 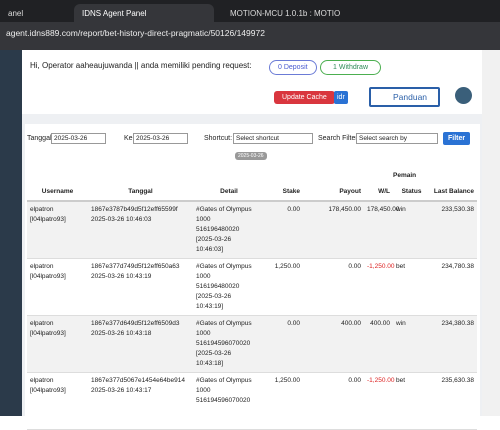 What do you see at coordinates (285, 13) in the screenshot?
I see `tab: MOTION-MCU 1.0.1b : MOTIO` at bounding box center [285, 13].